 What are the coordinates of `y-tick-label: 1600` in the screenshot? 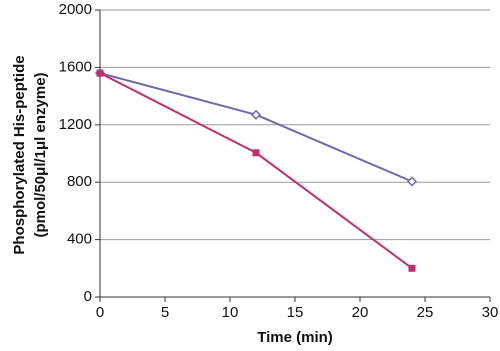 It's located at (75, 66).